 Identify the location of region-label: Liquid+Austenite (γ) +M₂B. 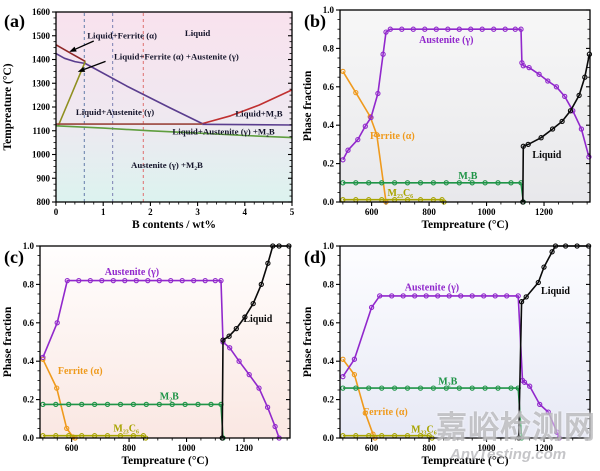
(223, 132).